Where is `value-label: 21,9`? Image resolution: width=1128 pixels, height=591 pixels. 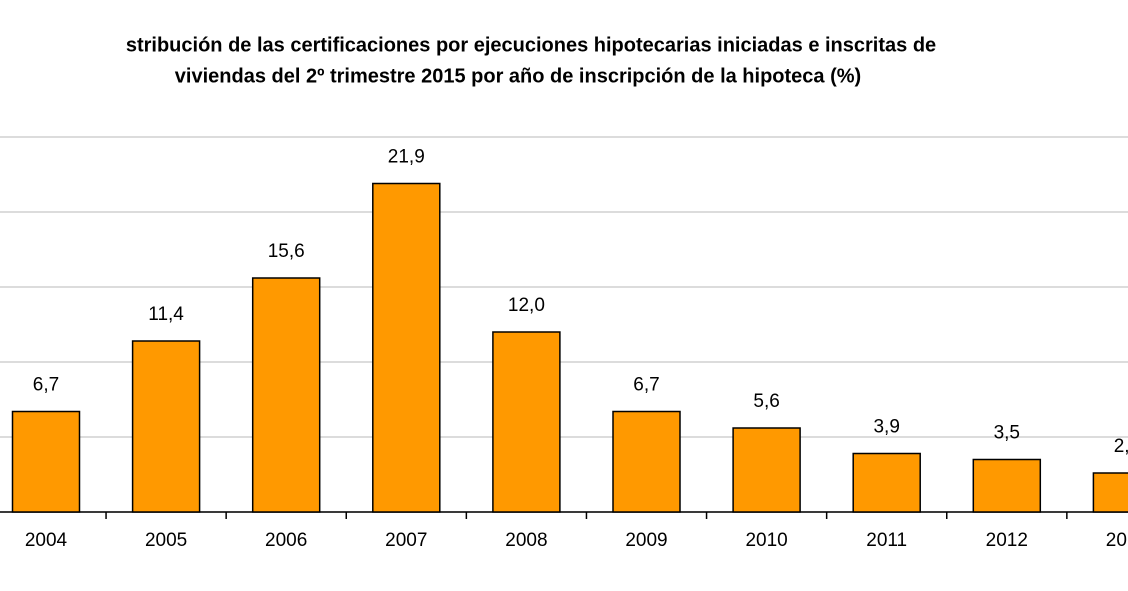
value-label: 21,9 is located at coordinates (406, 157).